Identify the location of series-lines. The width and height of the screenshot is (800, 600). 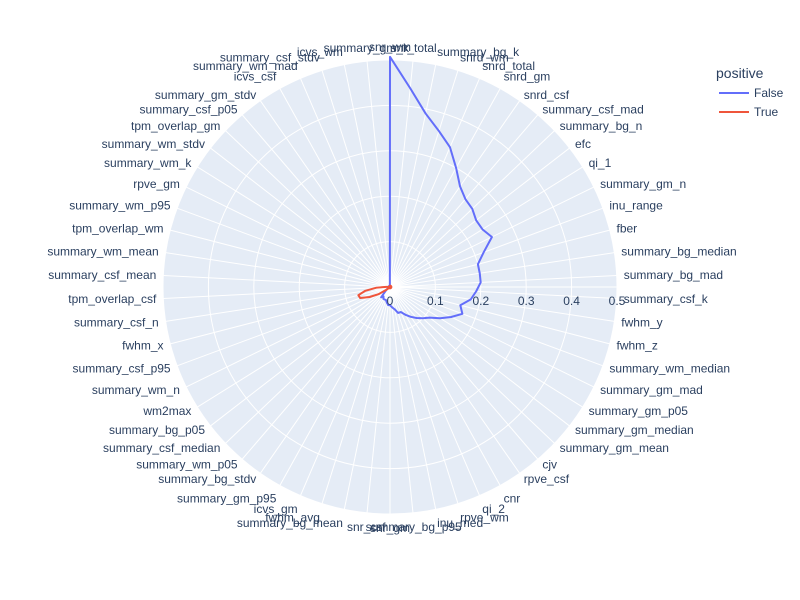
(425, 187).